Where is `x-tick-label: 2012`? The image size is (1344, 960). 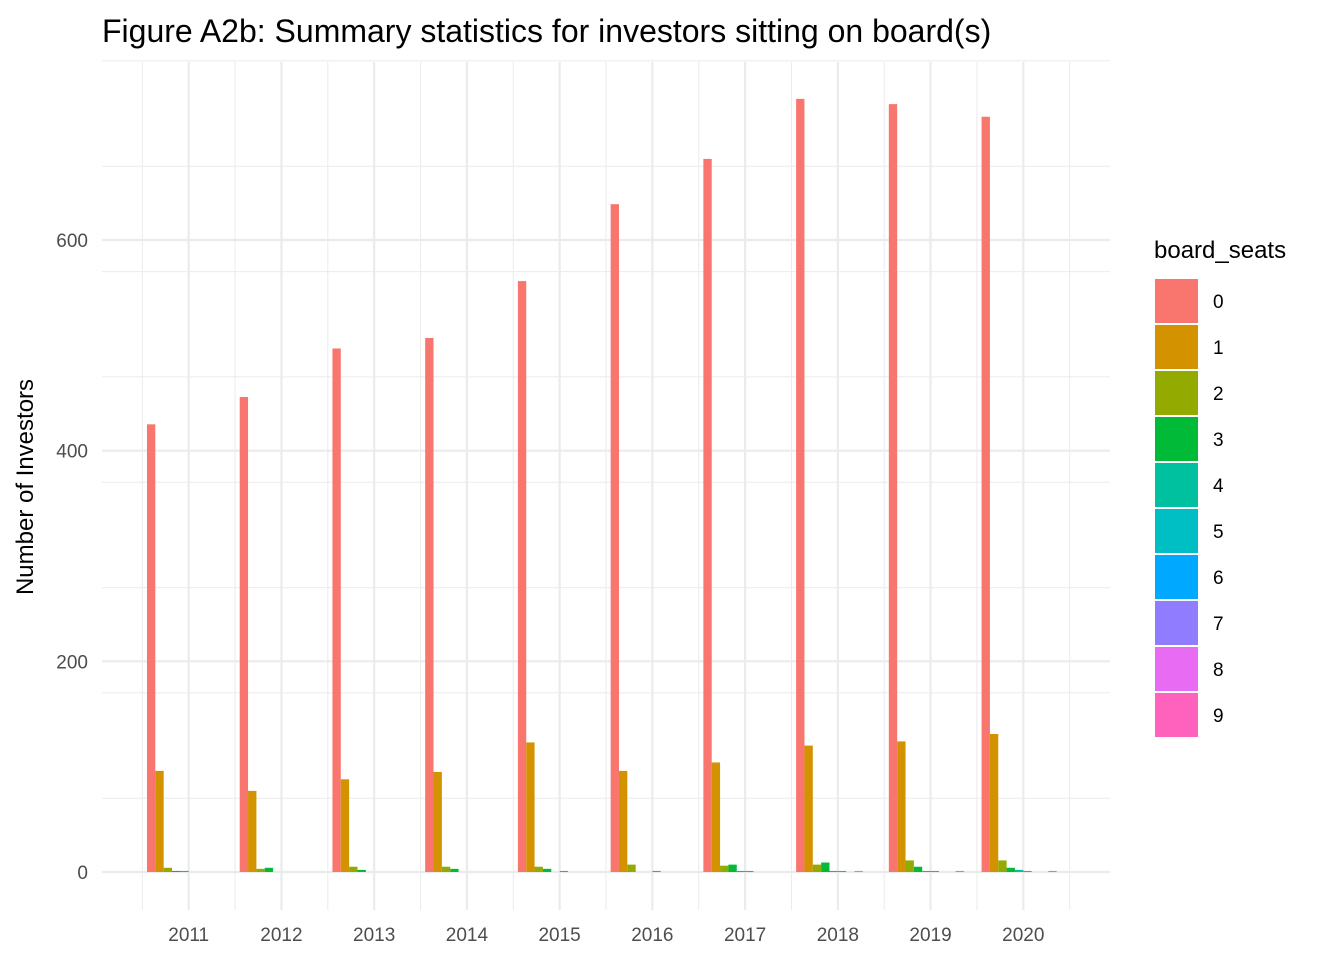
x-tick-label: 2012 is located at coordinates (281, 935).